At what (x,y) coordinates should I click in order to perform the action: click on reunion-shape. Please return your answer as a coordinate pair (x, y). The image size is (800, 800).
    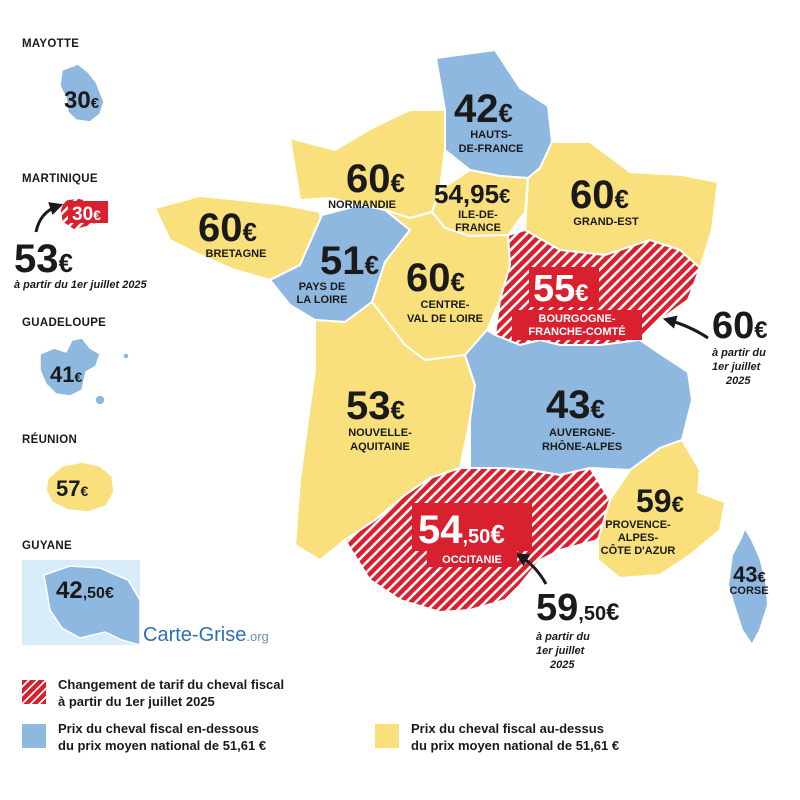
    Looking at the image, I should click on (80, 487).